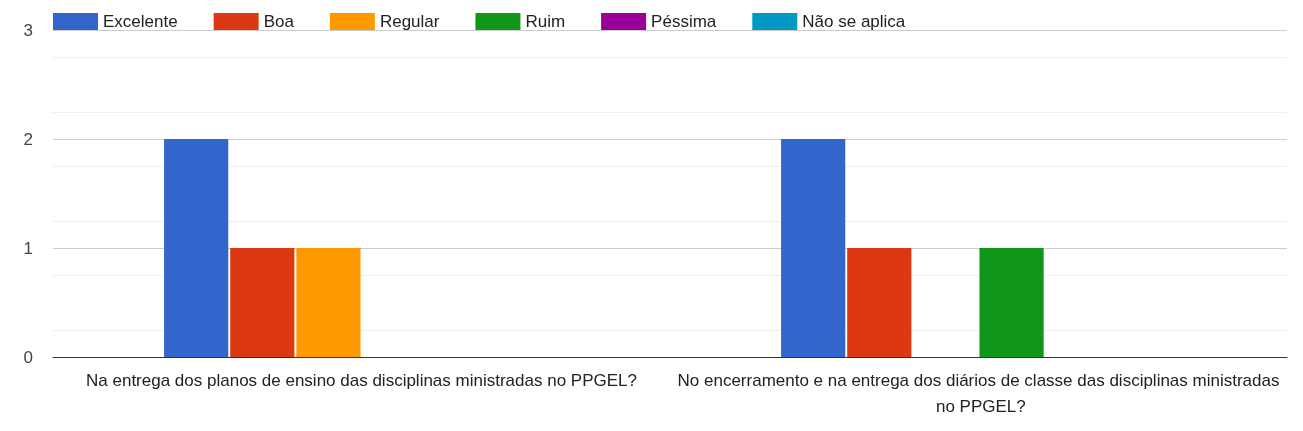  I want to click on legend-label: Péssima, so click(684, 21).